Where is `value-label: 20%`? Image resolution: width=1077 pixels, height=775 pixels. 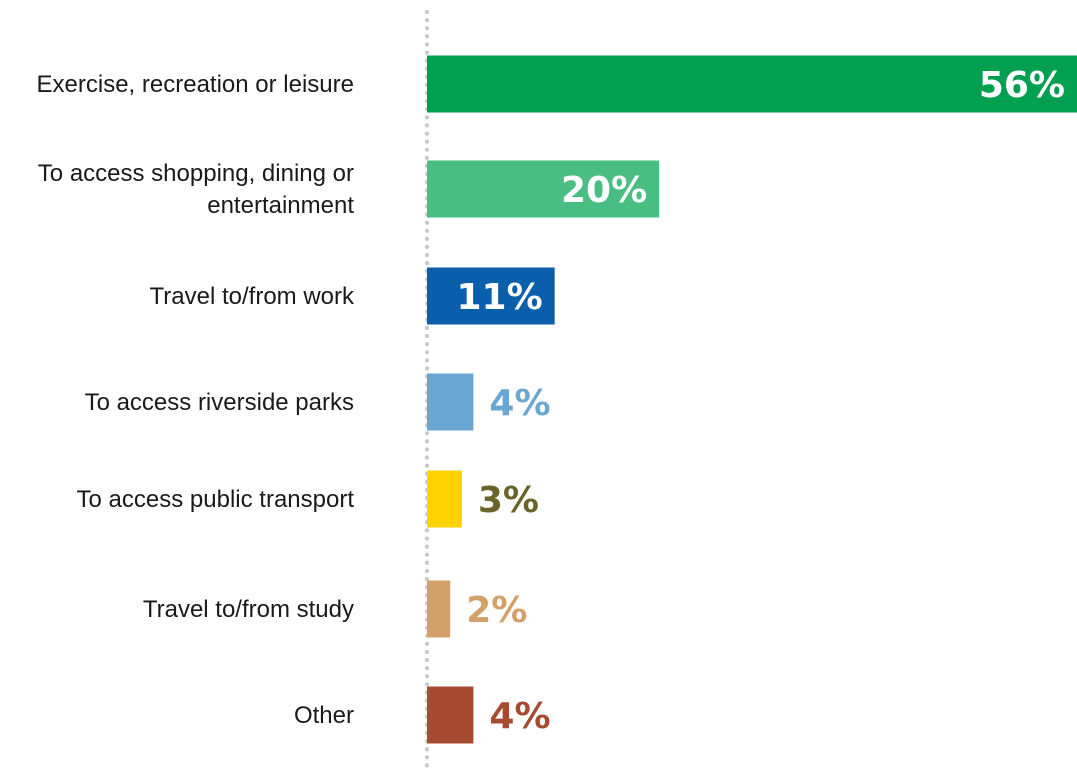
value-label: 20% is located at coordinates (604, 190).